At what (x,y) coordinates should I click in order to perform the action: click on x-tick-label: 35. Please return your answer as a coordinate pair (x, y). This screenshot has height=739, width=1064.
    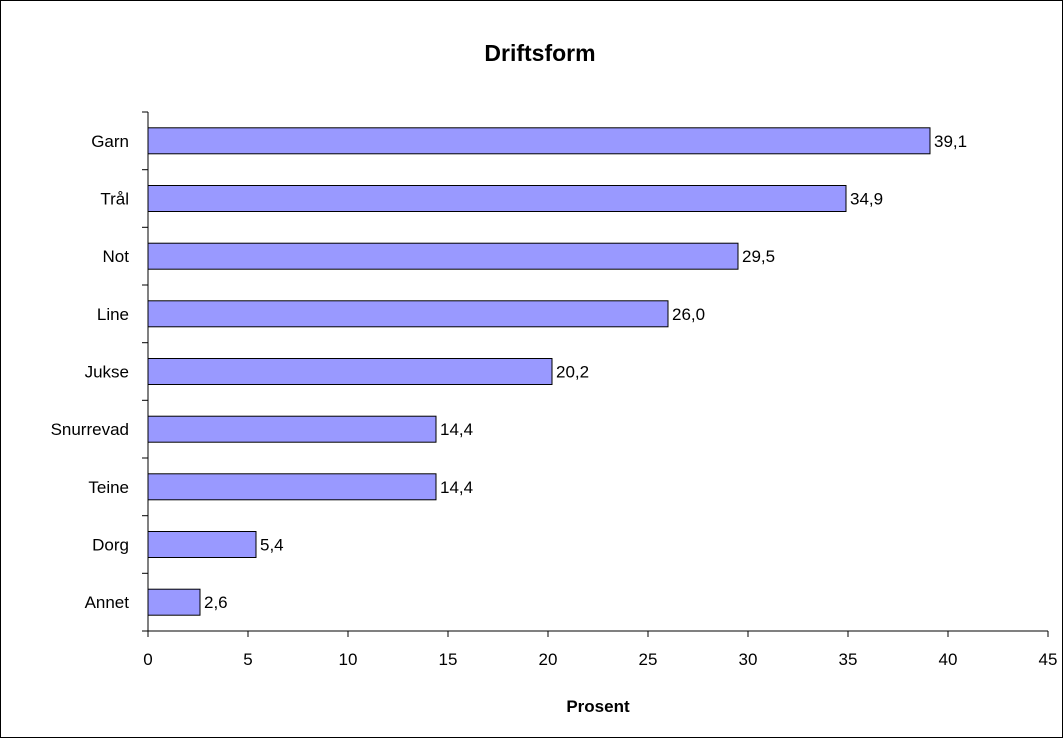
    Looking at the image, I should click on (848, 659).